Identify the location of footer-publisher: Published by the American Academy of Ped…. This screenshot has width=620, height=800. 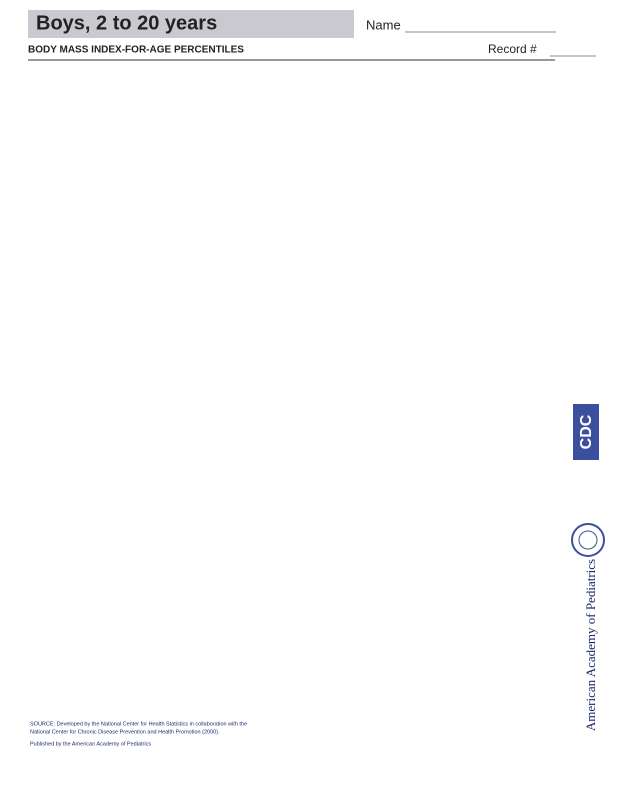
(90, 744).